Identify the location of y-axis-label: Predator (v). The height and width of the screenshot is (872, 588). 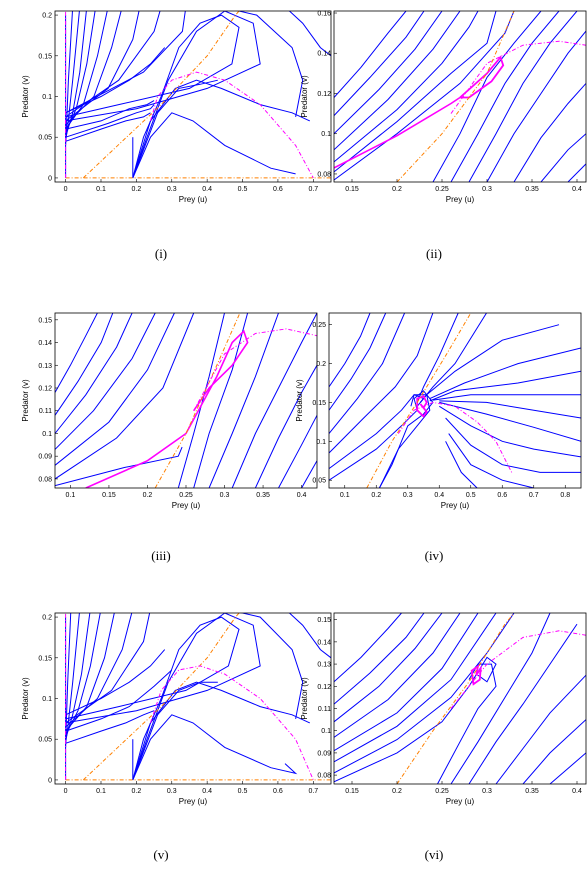
(25, 400).